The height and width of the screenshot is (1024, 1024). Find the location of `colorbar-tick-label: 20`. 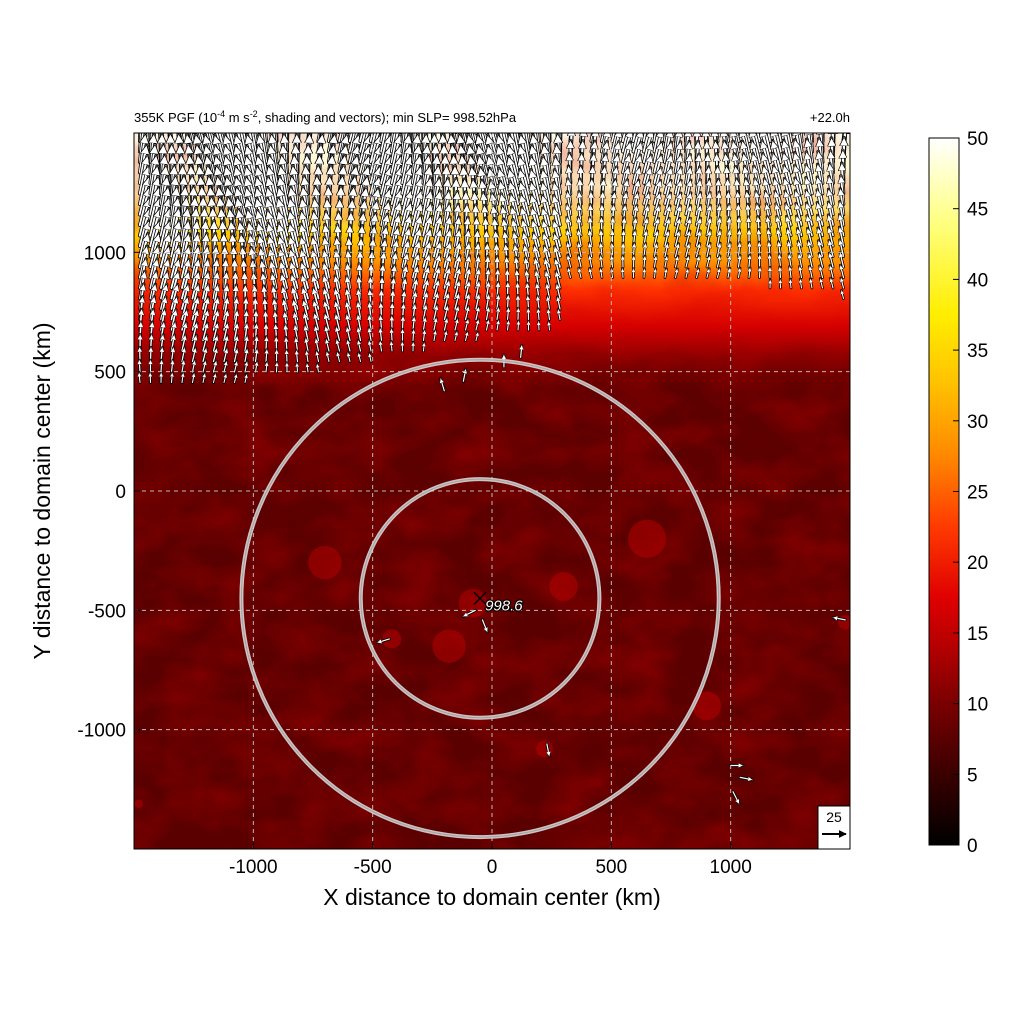

colorbar-tick-label: 20 is located at coordinates (977, 563).